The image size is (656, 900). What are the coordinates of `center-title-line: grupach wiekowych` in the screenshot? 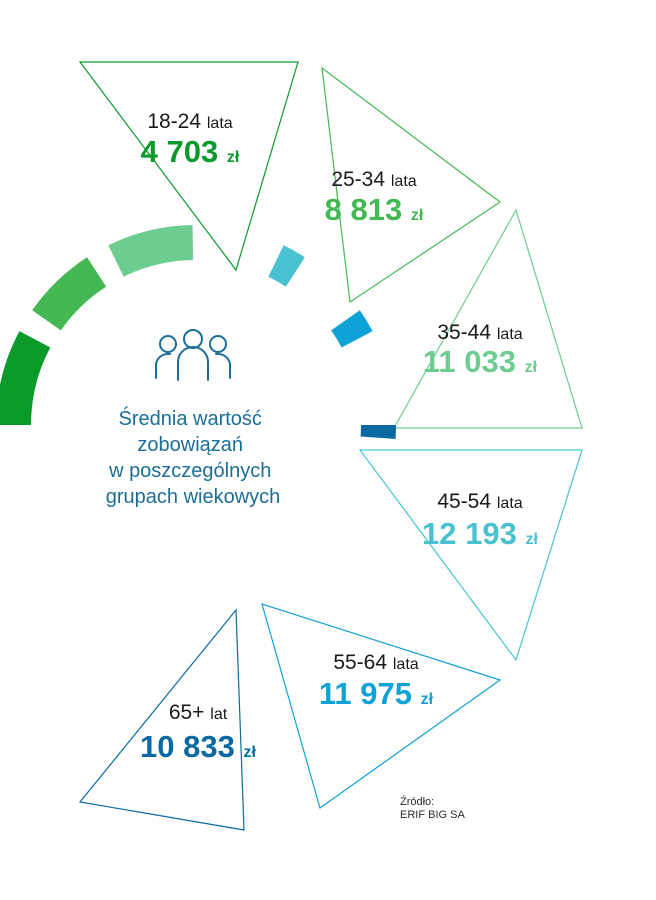 It's located at (193, 497).